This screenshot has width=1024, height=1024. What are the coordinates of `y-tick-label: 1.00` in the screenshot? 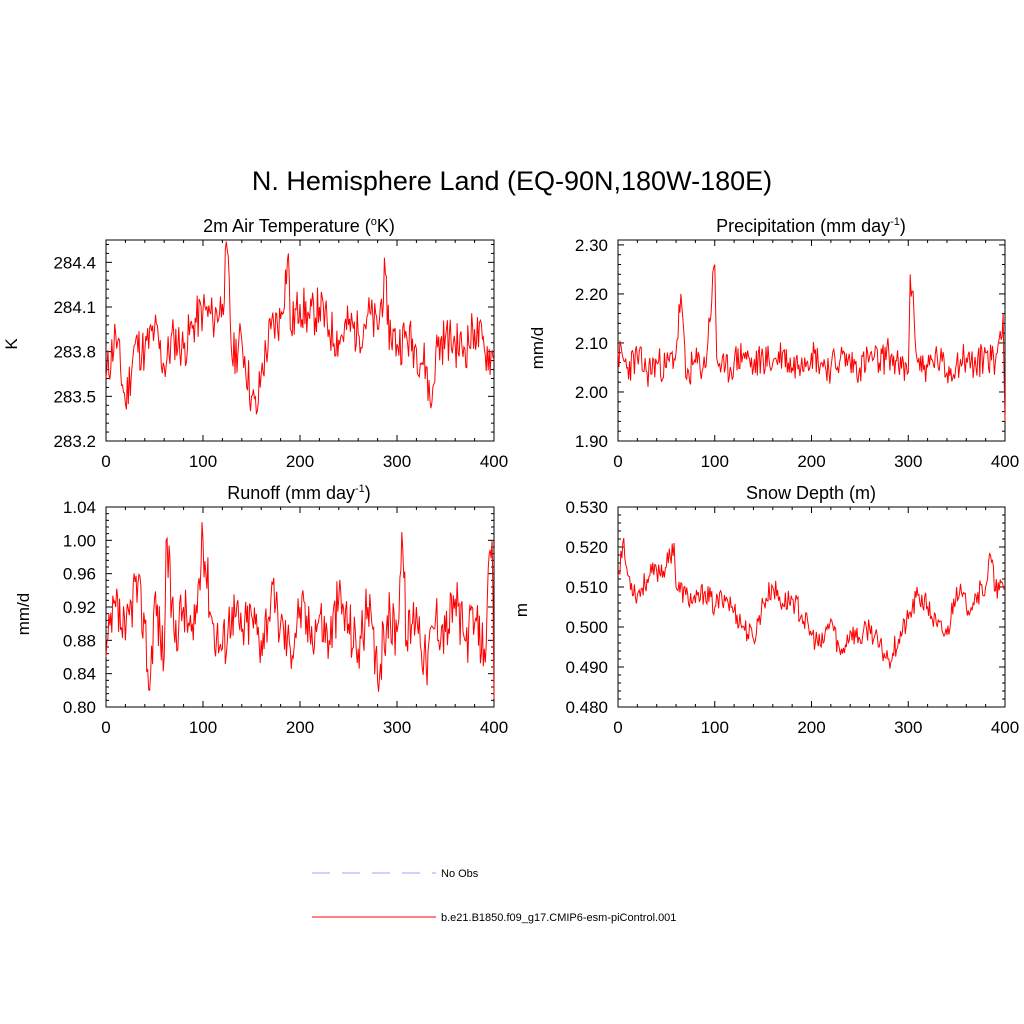 It's located at (79, 540).